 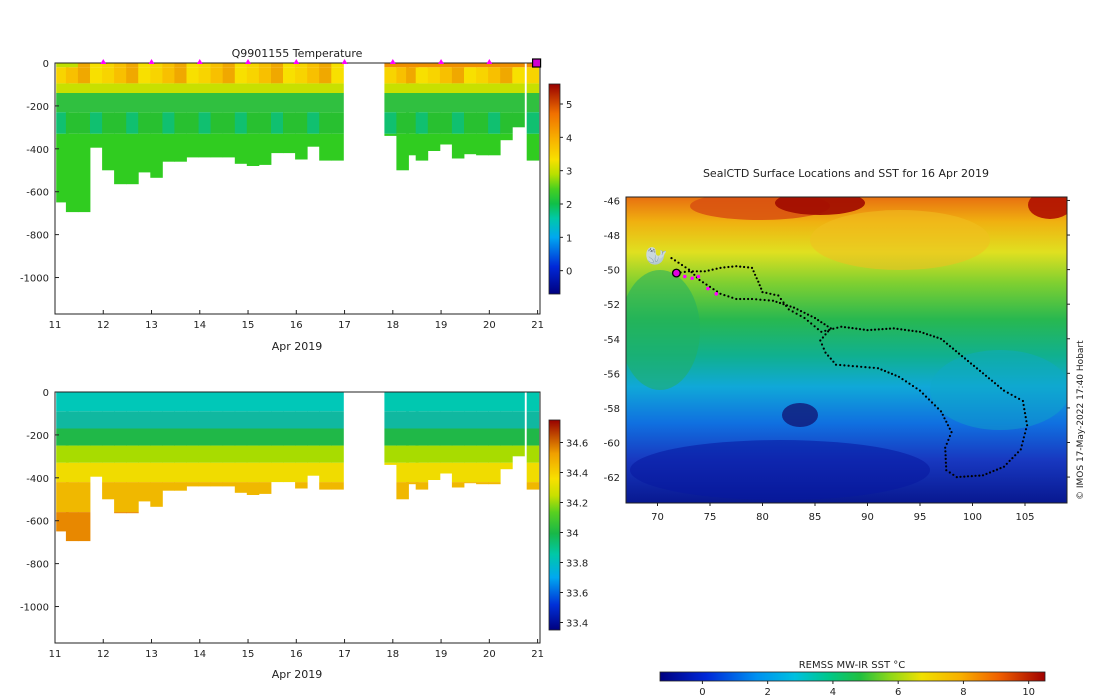 What do you see at coordinates (577, 444) in the screenshot?
I see `colorbar-tick-label: 34.6` at bounding box center [577, 444].